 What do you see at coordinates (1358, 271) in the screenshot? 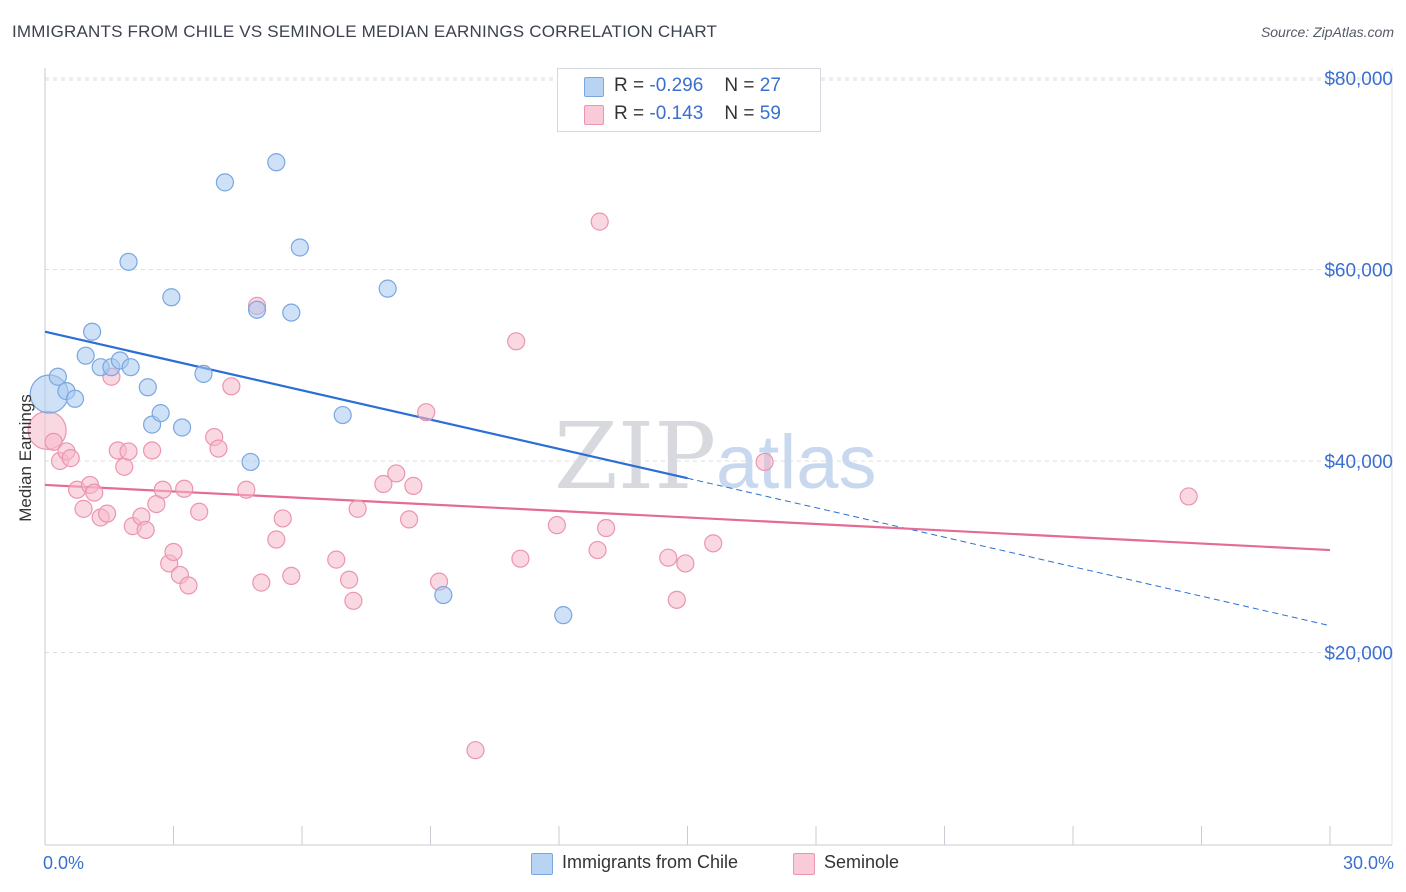
I see `y-tick-label: $60,000` at bounding box center [1358, 271].